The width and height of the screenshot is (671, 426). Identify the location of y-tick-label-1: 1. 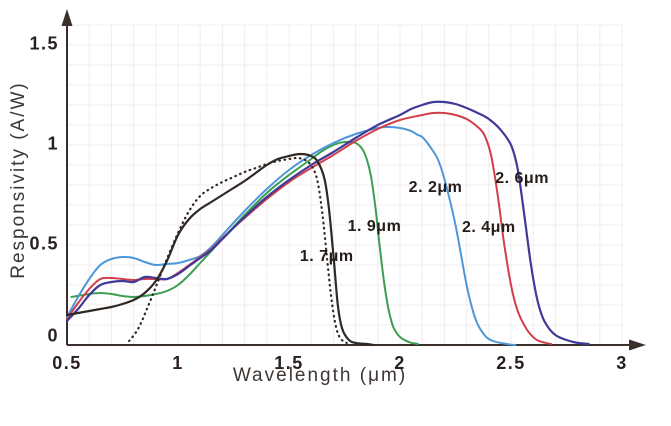
(53, 143).